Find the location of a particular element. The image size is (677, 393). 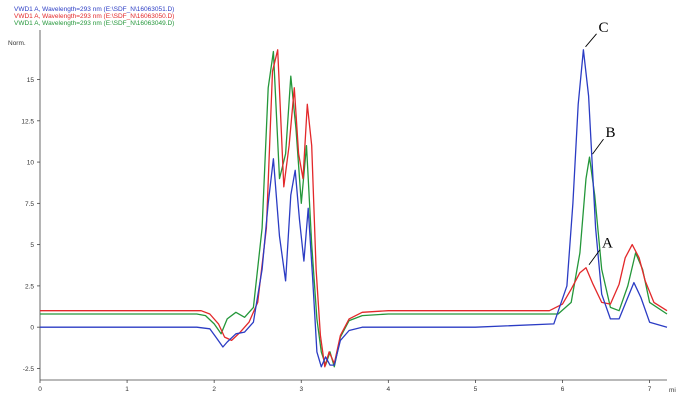

y-tick-label-3: 5 is located at coordinates (32, 245).